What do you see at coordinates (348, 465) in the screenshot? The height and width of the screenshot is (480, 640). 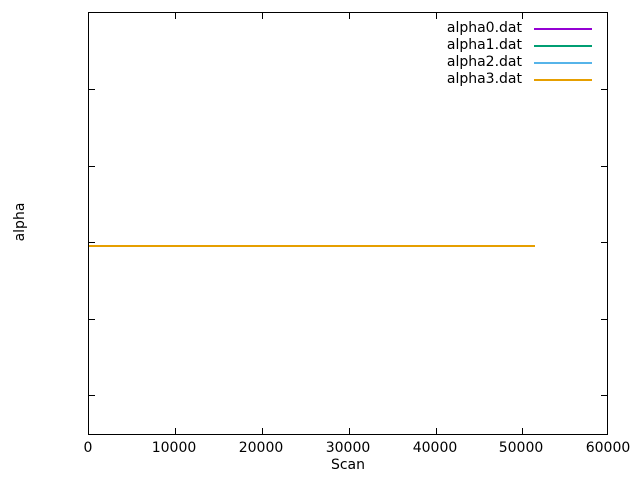 I see `x-axis-title: Scan` at bounding box center [348, 465].